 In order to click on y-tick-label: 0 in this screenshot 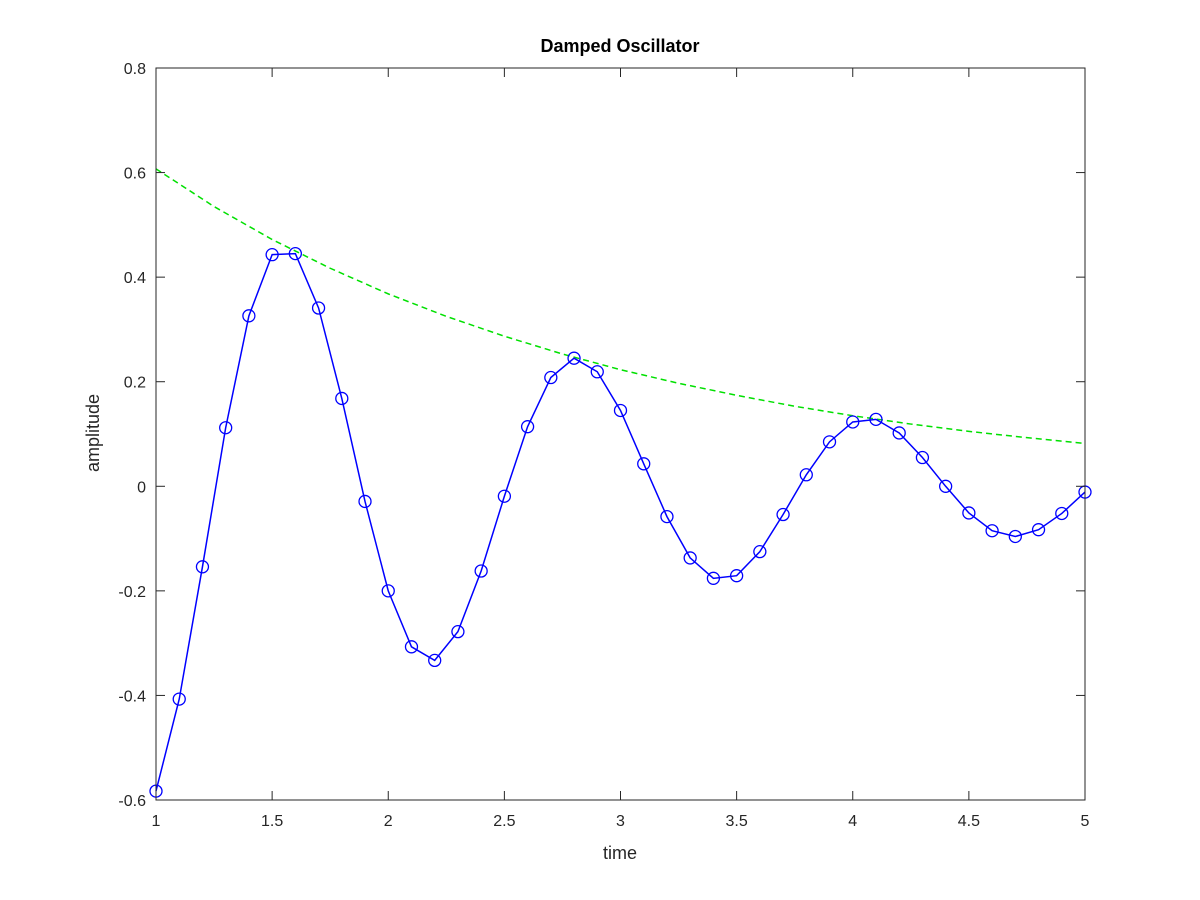, I will do `click(141, 487)`.